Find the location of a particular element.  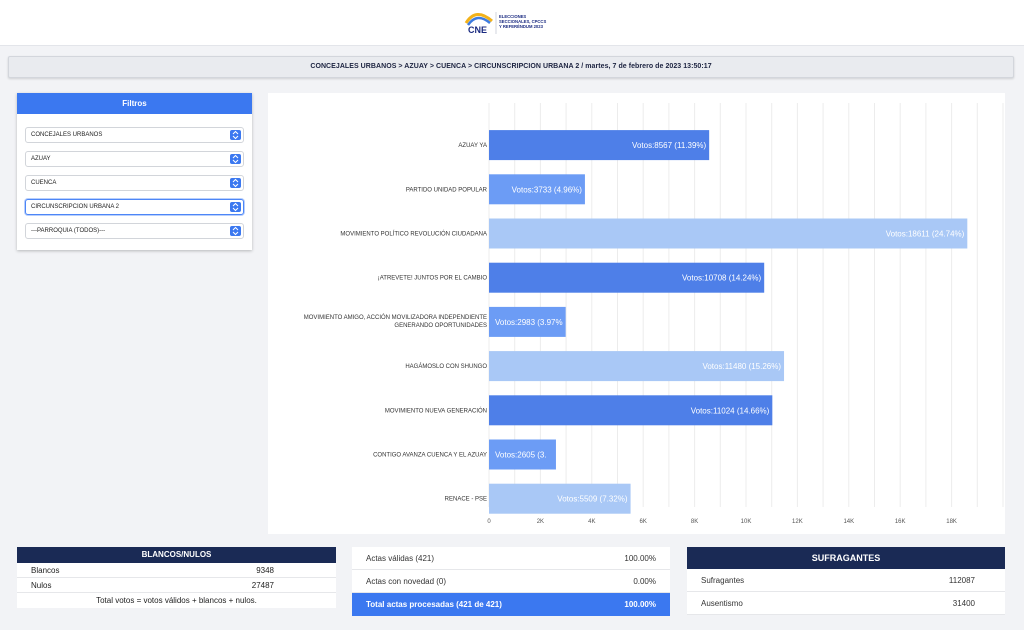

bar-category-label: MOVIMIENTO POLÍTICO REVOLUCIÓN CIUDADANA is located at coordinates (413, 234).